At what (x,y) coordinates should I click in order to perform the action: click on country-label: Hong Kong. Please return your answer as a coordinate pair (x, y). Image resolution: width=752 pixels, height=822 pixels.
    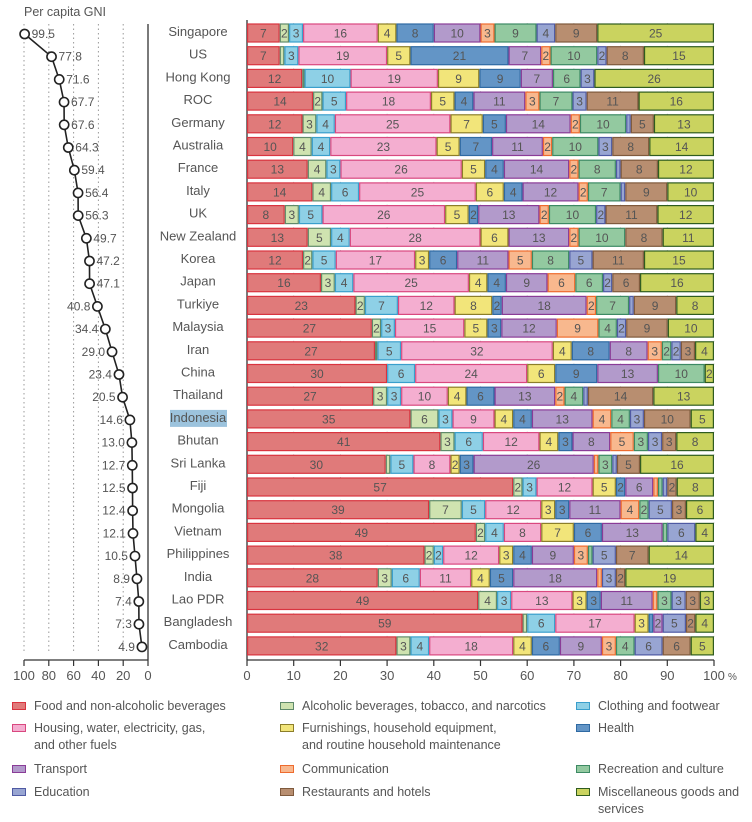
    Looking at the image, I should click on (197, 76).